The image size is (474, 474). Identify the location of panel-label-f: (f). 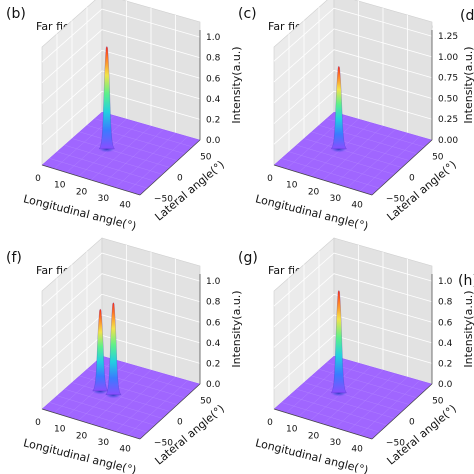
(14, 258).